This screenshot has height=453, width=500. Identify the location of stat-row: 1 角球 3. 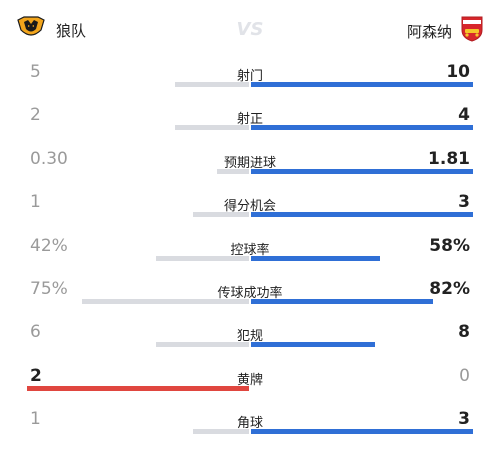
(250, 431).